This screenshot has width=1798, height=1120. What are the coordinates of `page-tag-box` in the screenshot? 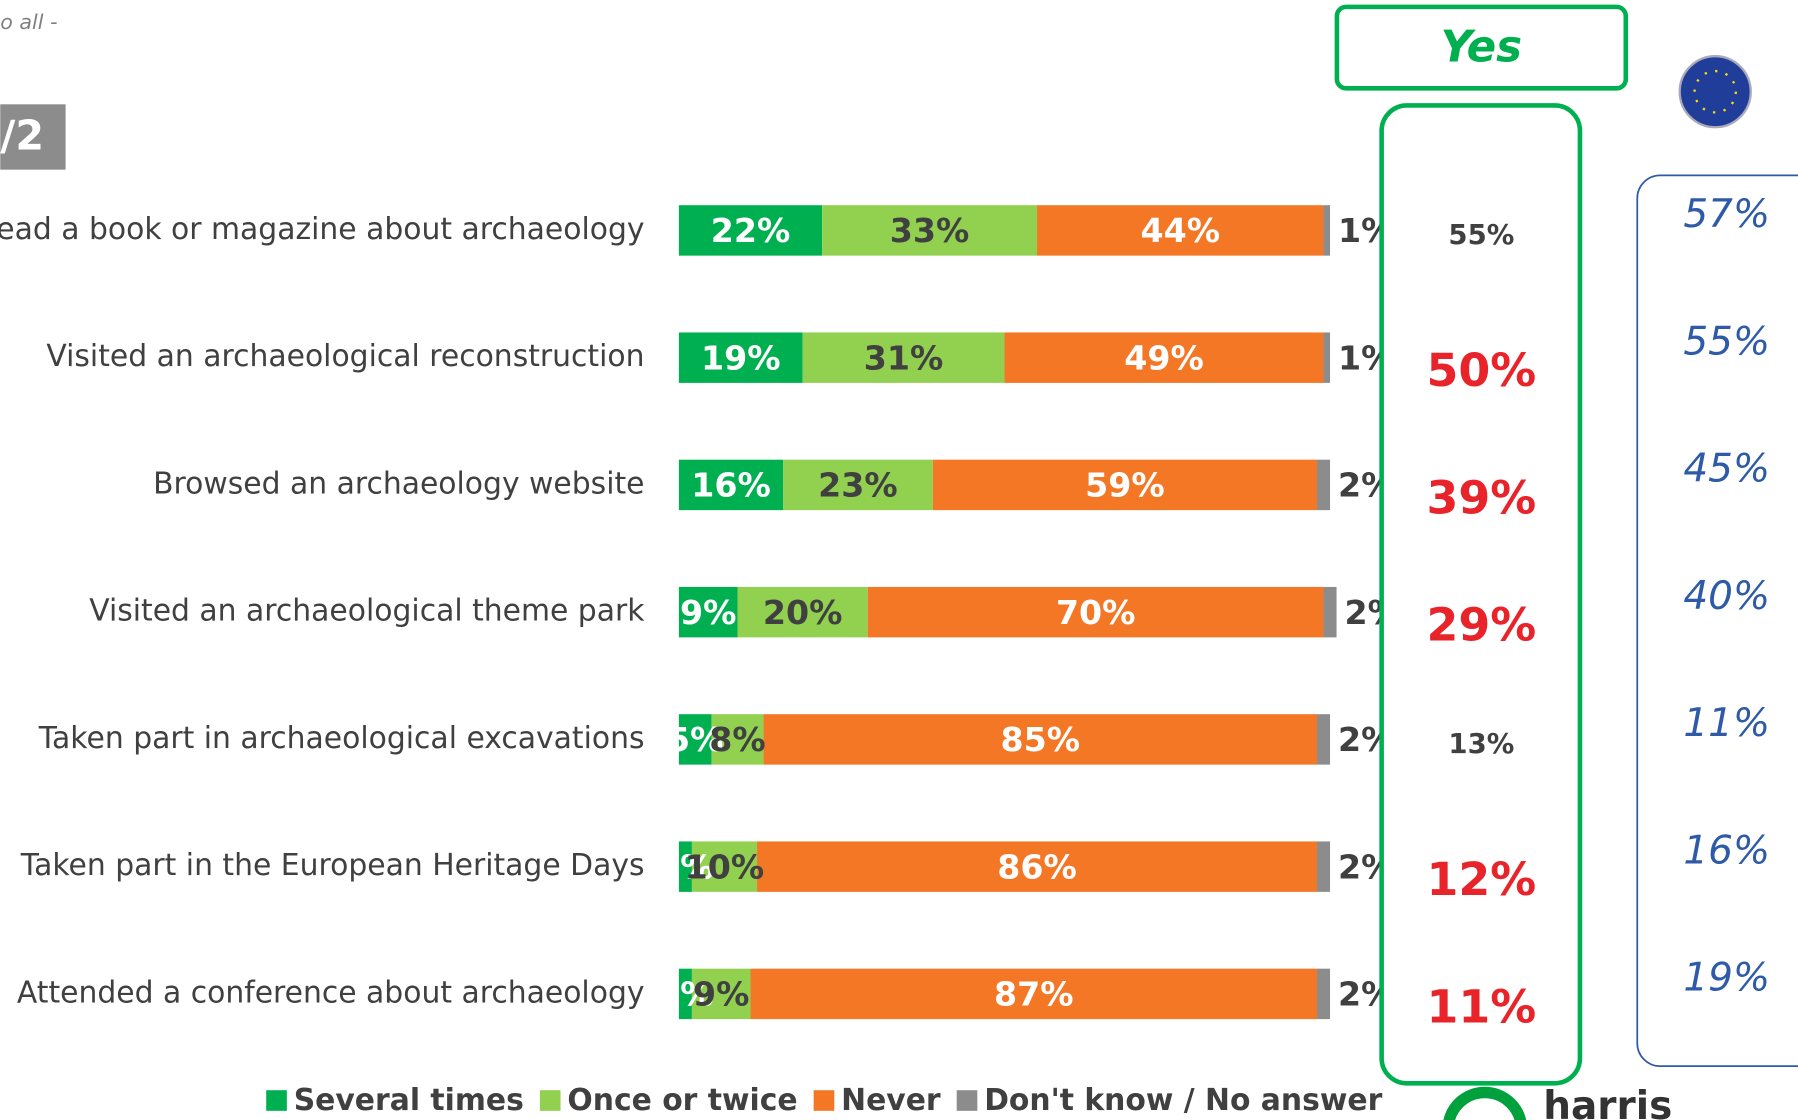 It's located at (33, 137).